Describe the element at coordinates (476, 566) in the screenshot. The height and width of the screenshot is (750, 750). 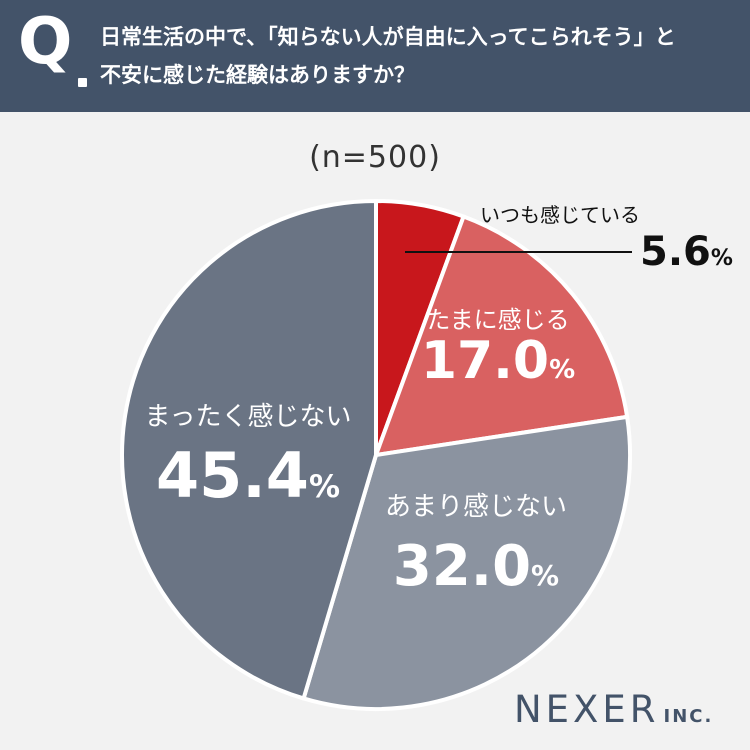
I see `slice-value-3: 32.0%` at that location.